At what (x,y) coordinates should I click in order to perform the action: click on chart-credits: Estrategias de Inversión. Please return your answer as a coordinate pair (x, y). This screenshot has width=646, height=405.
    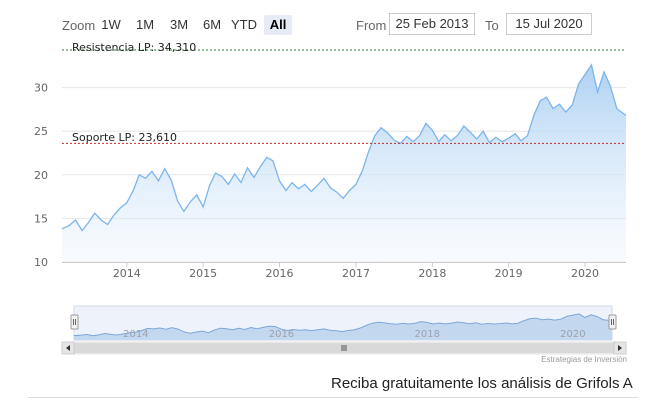
    Looking at the image, I should click on (584, 359).